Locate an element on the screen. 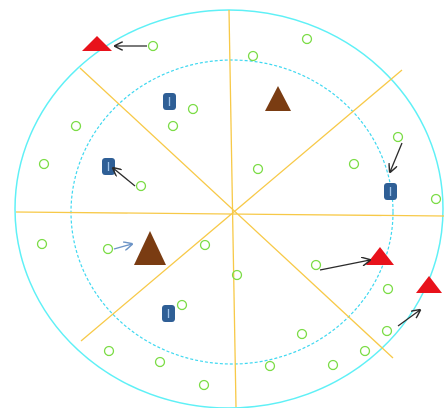 The height and width of the screenshot is (408, 448). sector-line is located at coordinates (230, 214).